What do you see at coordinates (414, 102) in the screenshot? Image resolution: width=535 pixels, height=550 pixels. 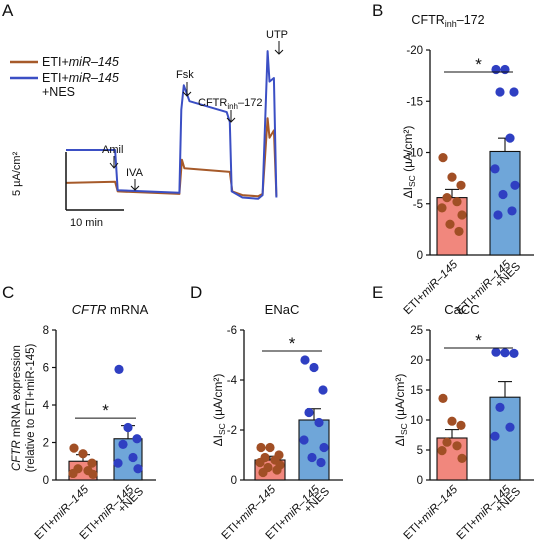 I see `y-tick-label: -15` at bounding box center [414, 102].